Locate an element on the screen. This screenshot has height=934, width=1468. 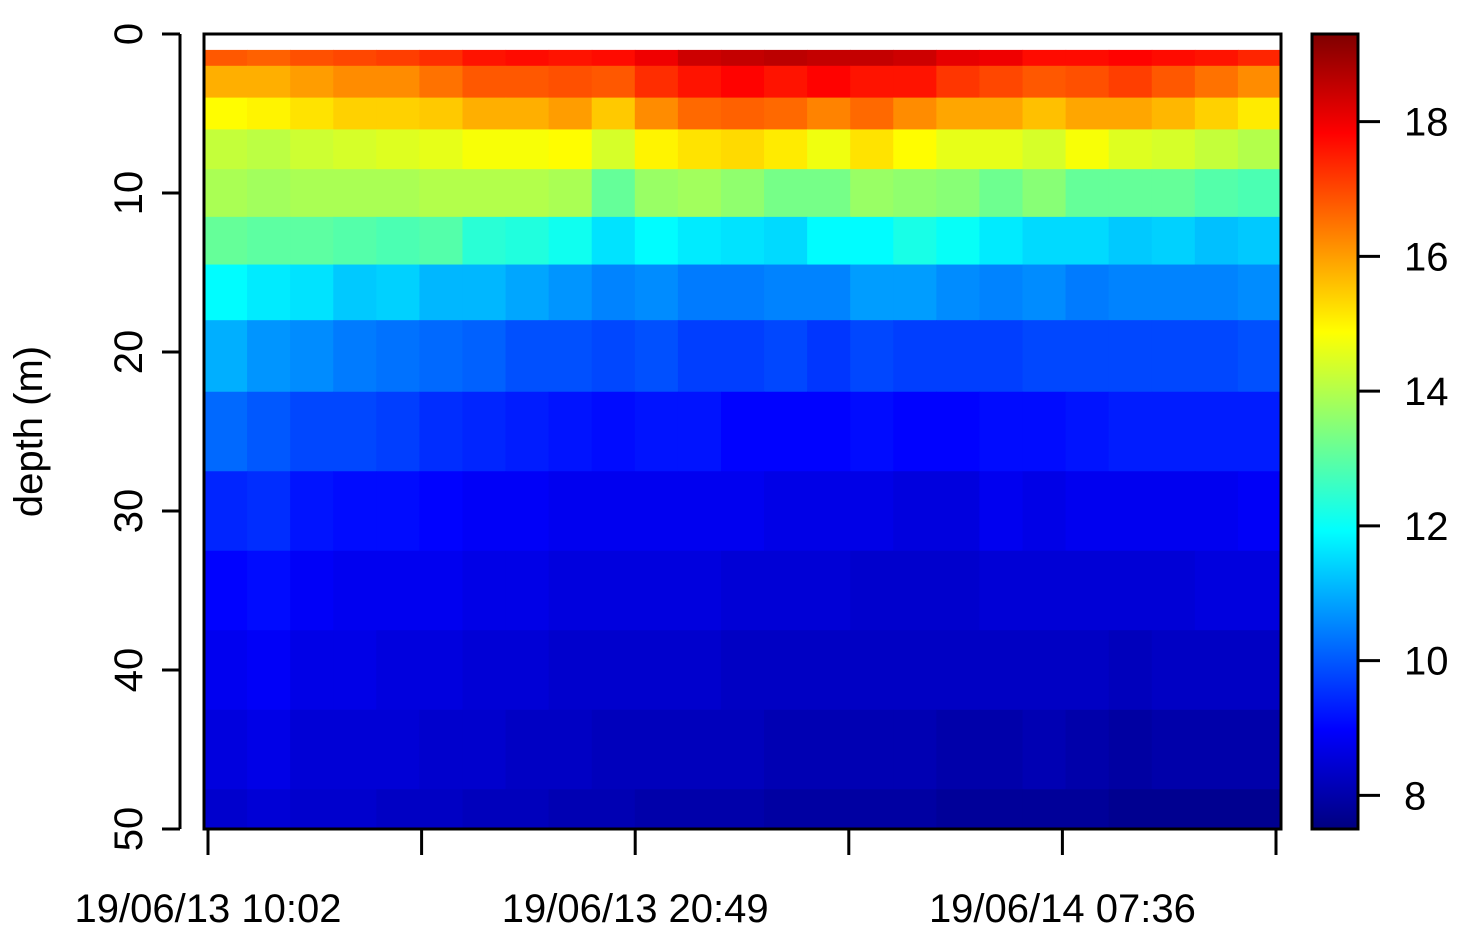
colorbar is located at coordinates (1335, 431).